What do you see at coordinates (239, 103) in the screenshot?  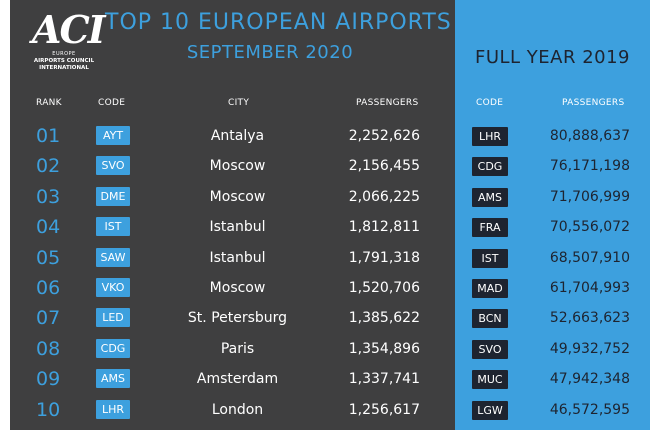 I see `header-city: CITY` at bounding box center [239, 103].